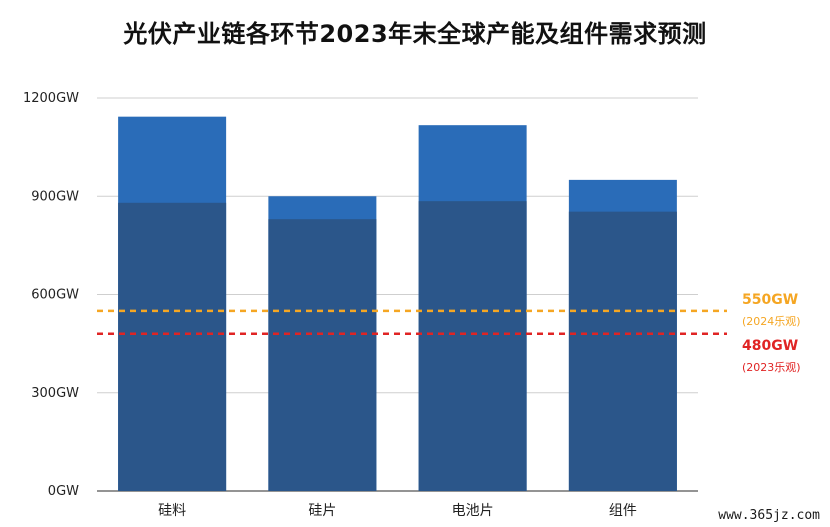 This screenshot has width=830, height=527. What do you see at coordinates (770, 346) in the screenshot?
I see `reference-value-label: 480GW` at bounding box center [770, 346].